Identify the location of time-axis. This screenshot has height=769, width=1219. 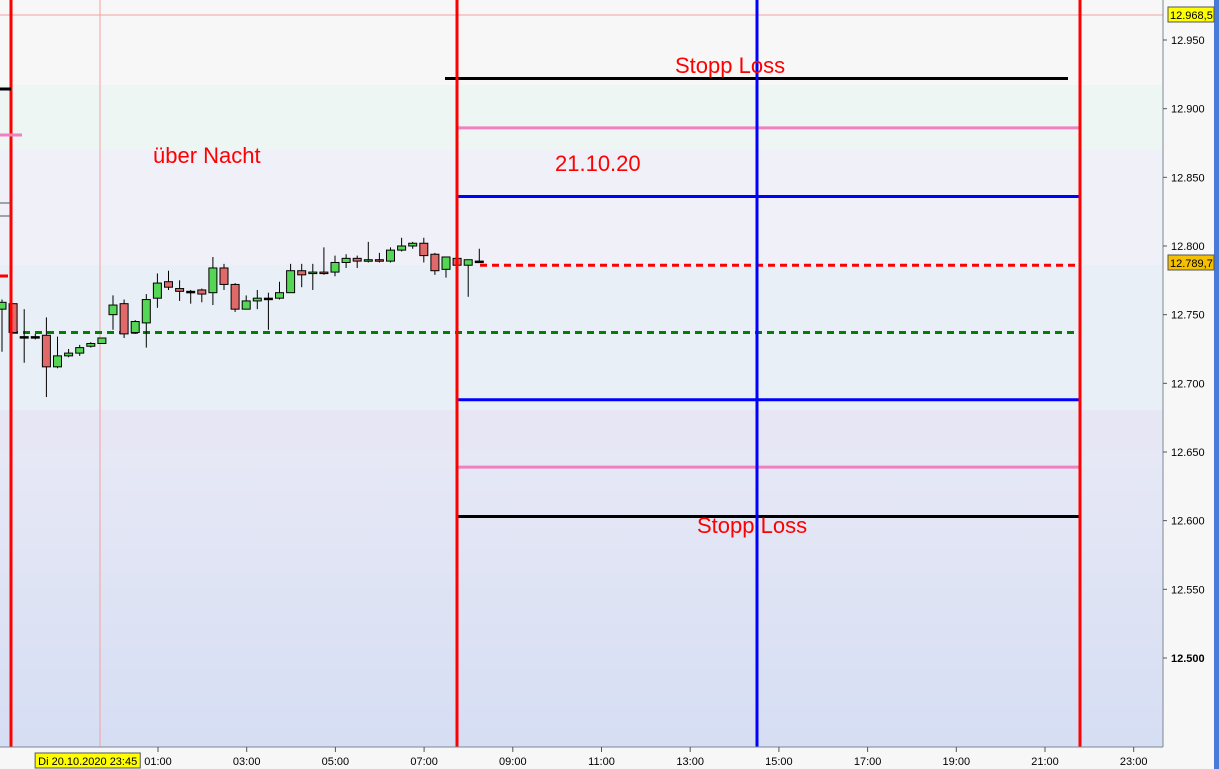
(581, 758).